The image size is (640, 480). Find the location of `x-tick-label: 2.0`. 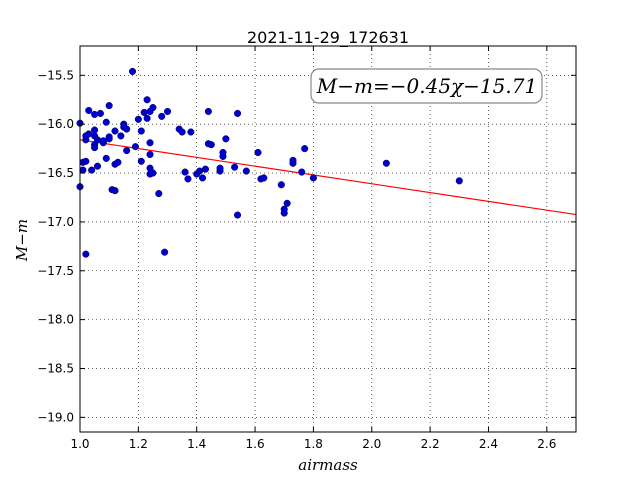

x-tick-label: 2.0 is located at coordinates (371, 444).